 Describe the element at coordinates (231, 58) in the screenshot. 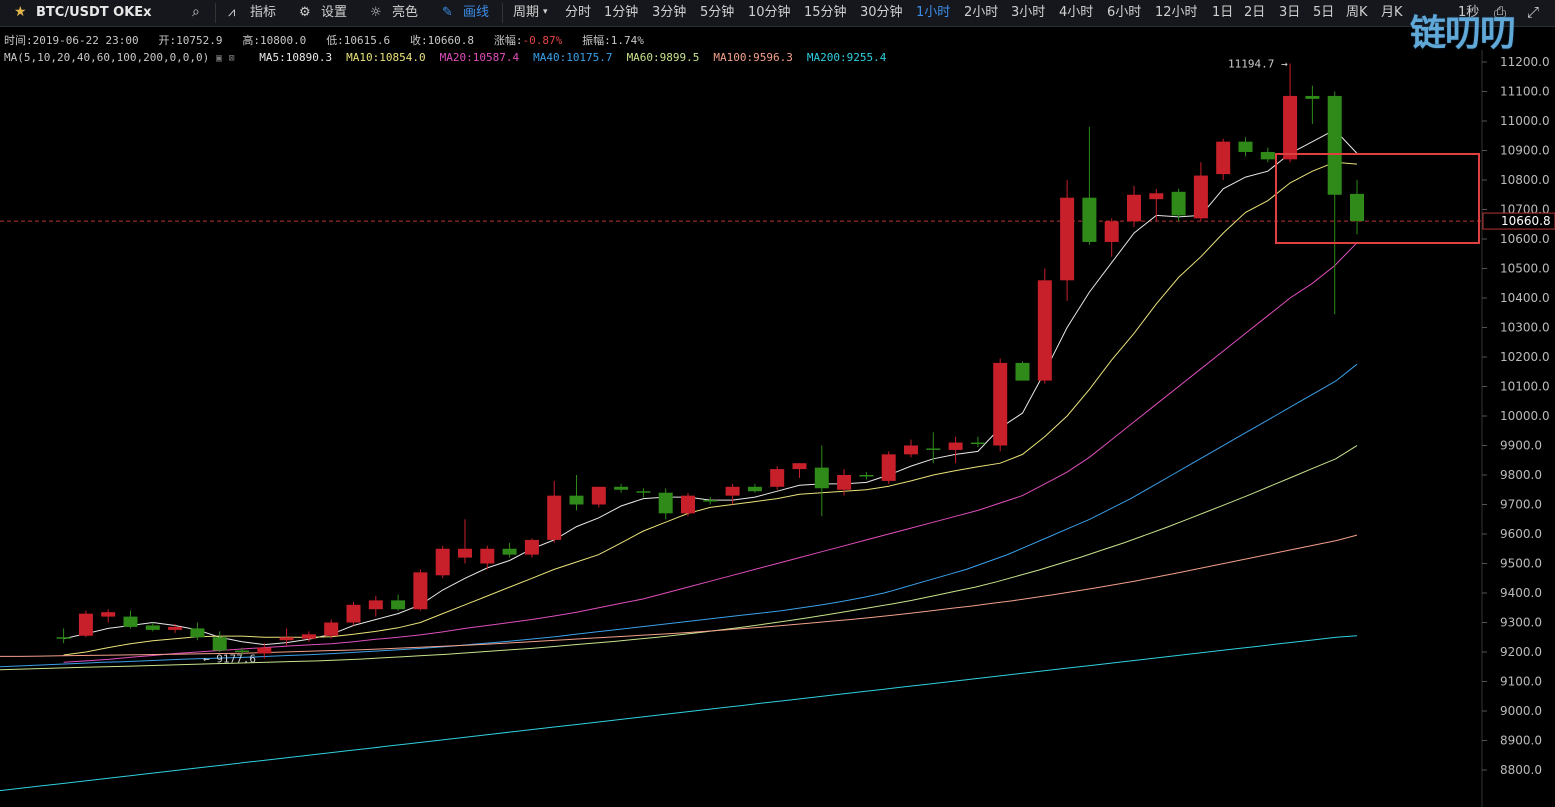

I see `ma-close-icon: ⊠` at that location.